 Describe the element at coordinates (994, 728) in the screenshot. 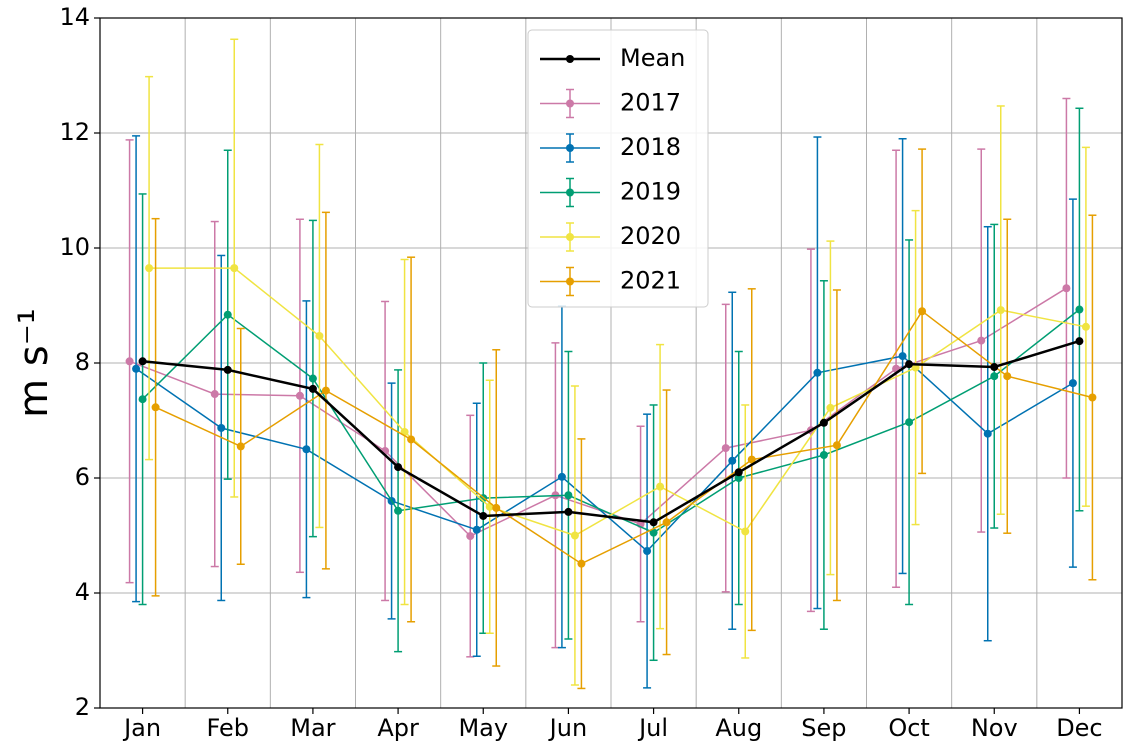

I see `x-tick-label: Nov` at that location.